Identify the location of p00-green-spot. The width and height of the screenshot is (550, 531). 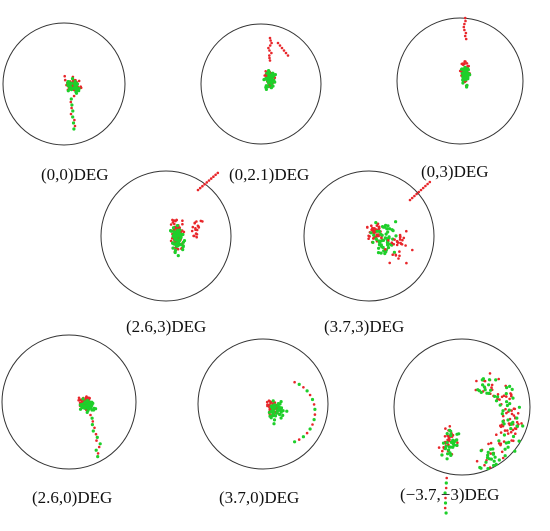
(72, 79).